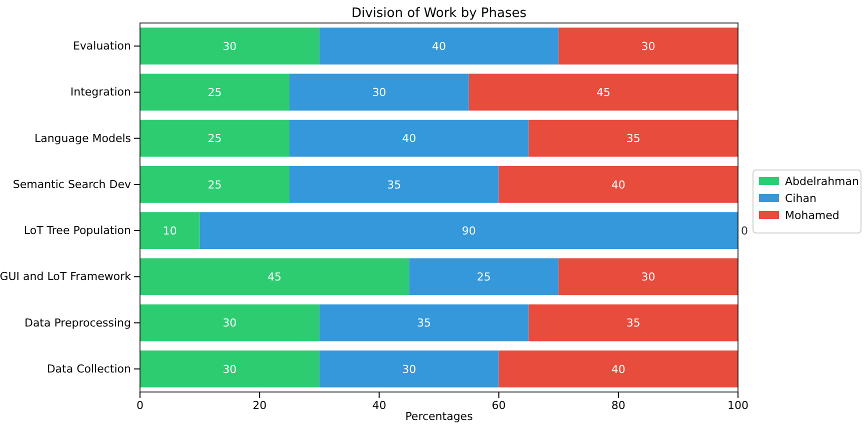 The width and height of the screenshot is (864, 427). Describe the element at coordinates (800, 198) in the screenshot. I see `legend-label: Cihan` at that location.